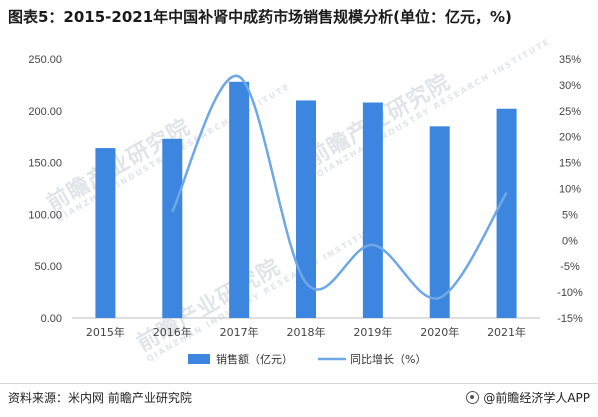  Describe the element at coordinates (570, 215) in the screenshot. I see `y-right-tick-label: 5%` at that location.